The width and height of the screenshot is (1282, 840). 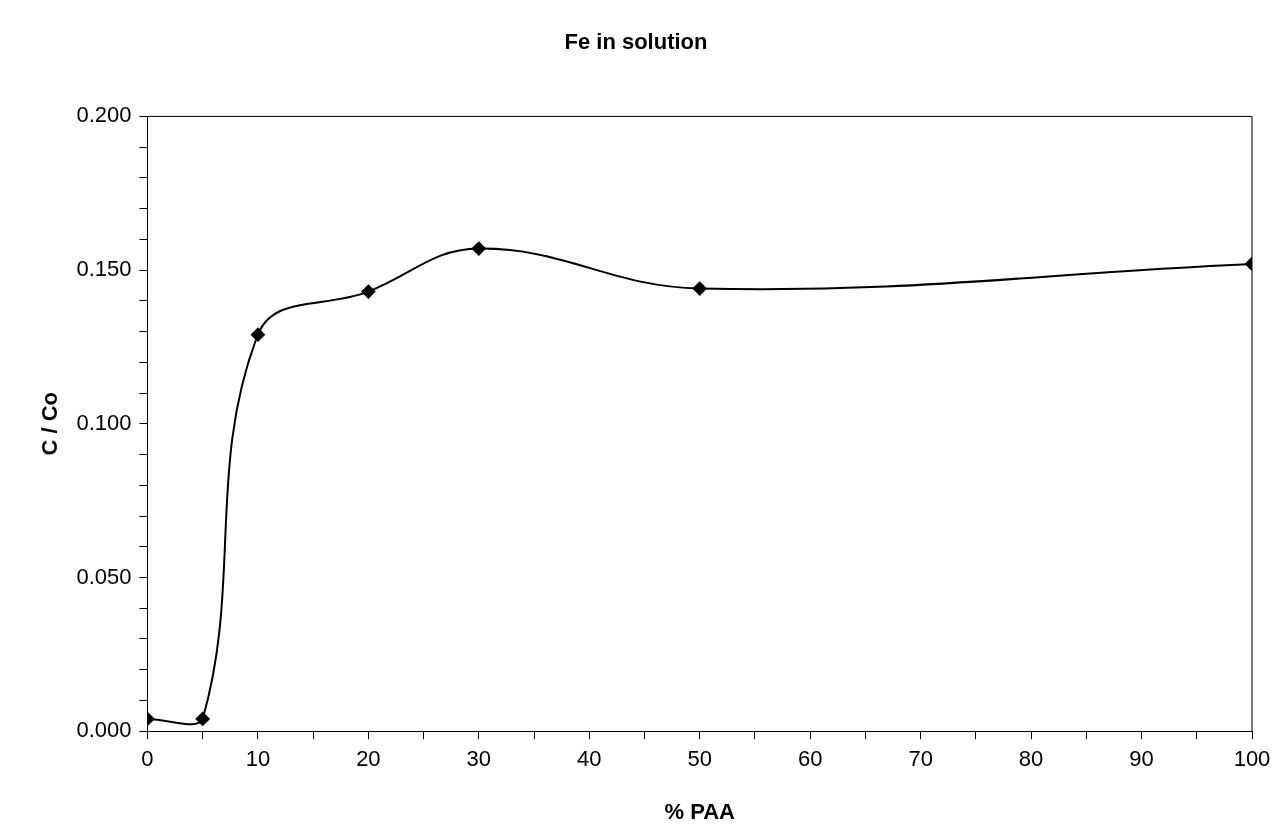 What do you see at coordinates (50, 424) in the screenshot?
I see `y-axis-title: C / Co` at bounding box center [50, 424].